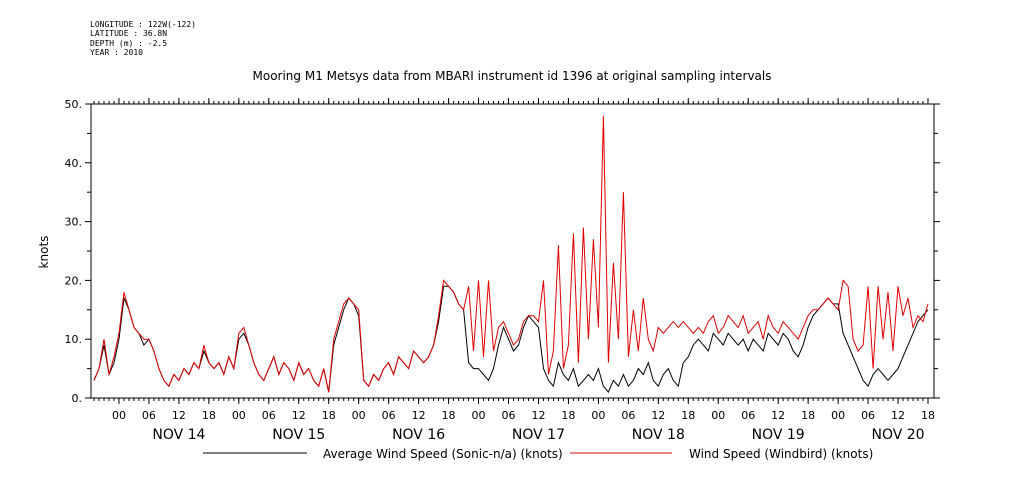 This screenshot has width=1009, height=504. I want to click on latitude-label: LATITUDE : 36.8N, so click(129, 34).